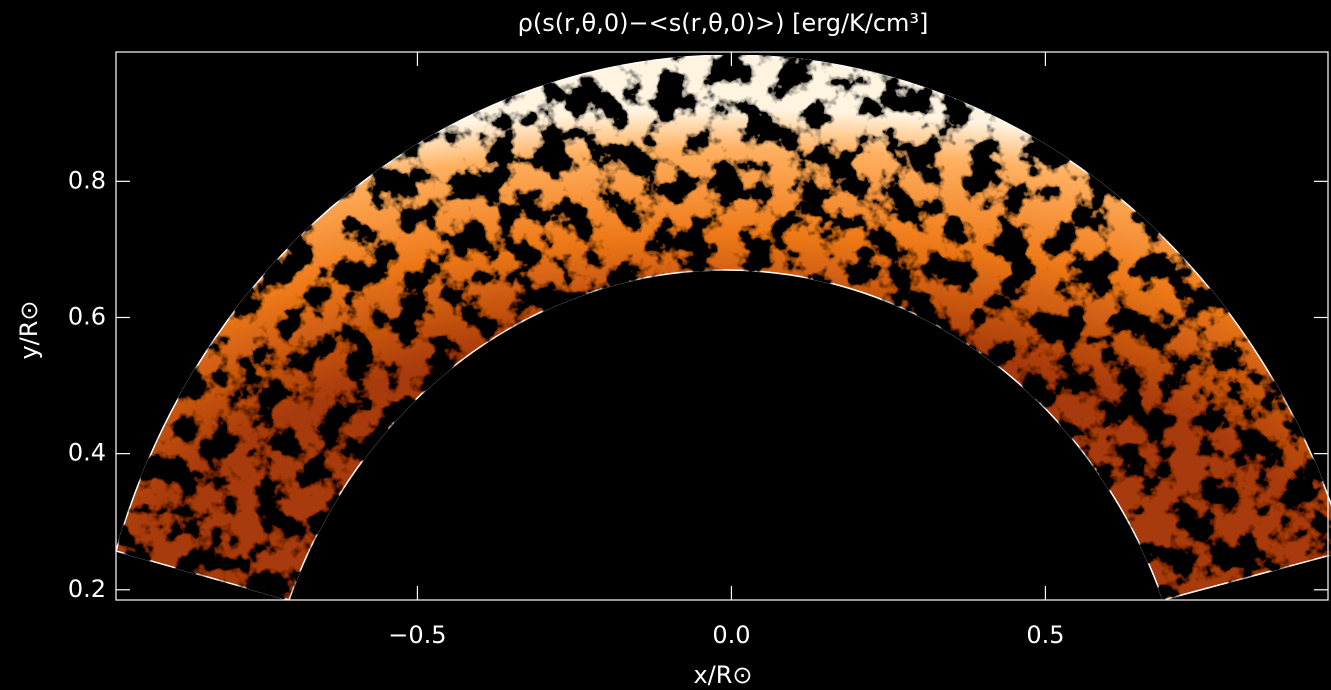 The image size is (1331, 690). Describe the element at coordinates (87, 453) in the screenshot. I see `y-tick-label: 0.4` at that location.